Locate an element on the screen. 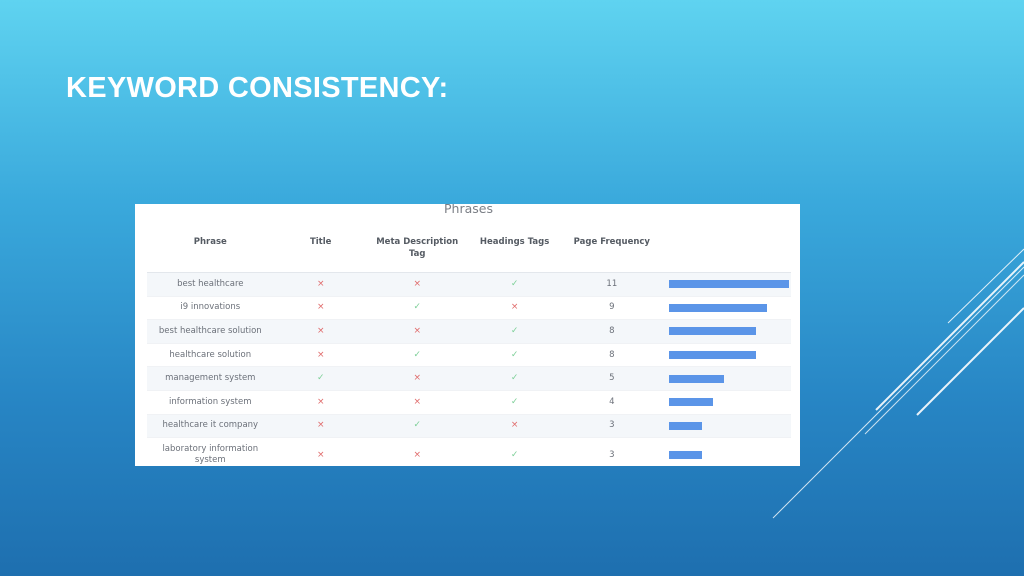  table-row: best healthcare solution × × ✓ 8 is located at coordinates (469, 331).